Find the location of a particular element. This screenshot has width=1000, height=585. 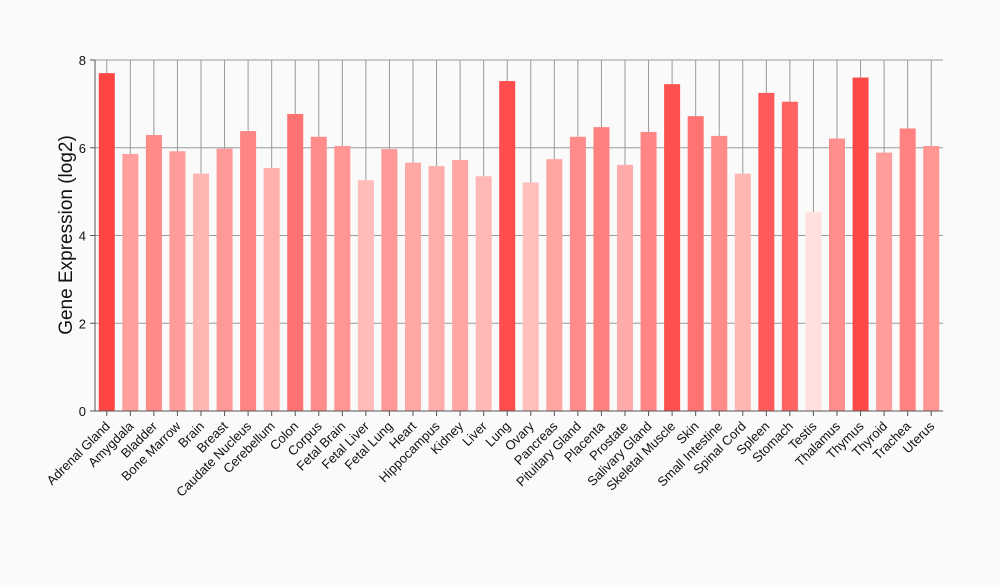

bar-caudate-nucleus is located at coordinates (248, 271).